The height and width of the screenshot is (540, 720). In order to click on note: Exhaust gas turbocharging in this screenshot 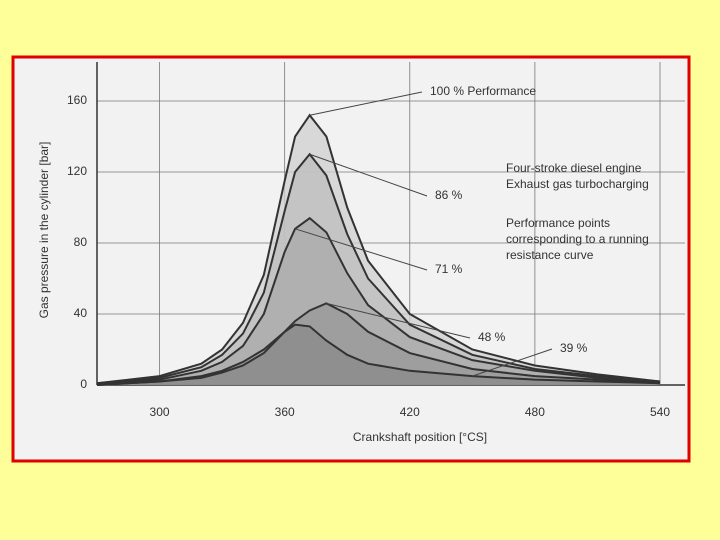, I will do `click(577, 184)`.